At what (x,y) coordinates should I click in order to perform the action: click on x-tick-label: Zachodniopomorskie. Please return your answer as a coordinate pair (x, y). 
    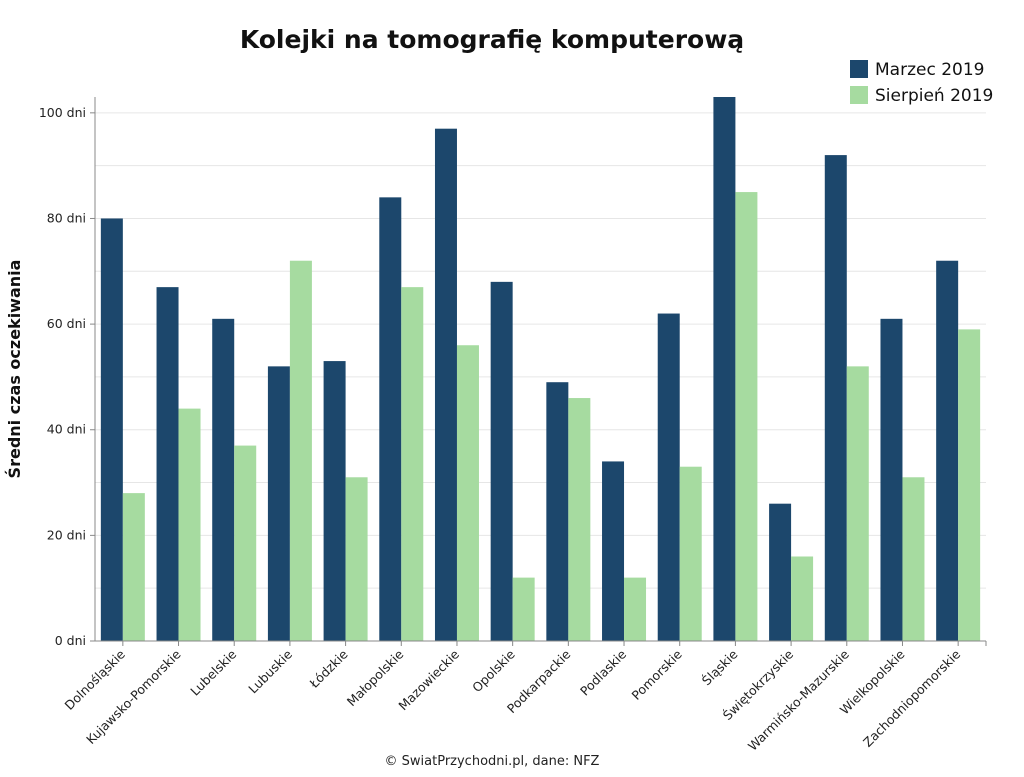
    Looking at the image, I should click on (912, 698).